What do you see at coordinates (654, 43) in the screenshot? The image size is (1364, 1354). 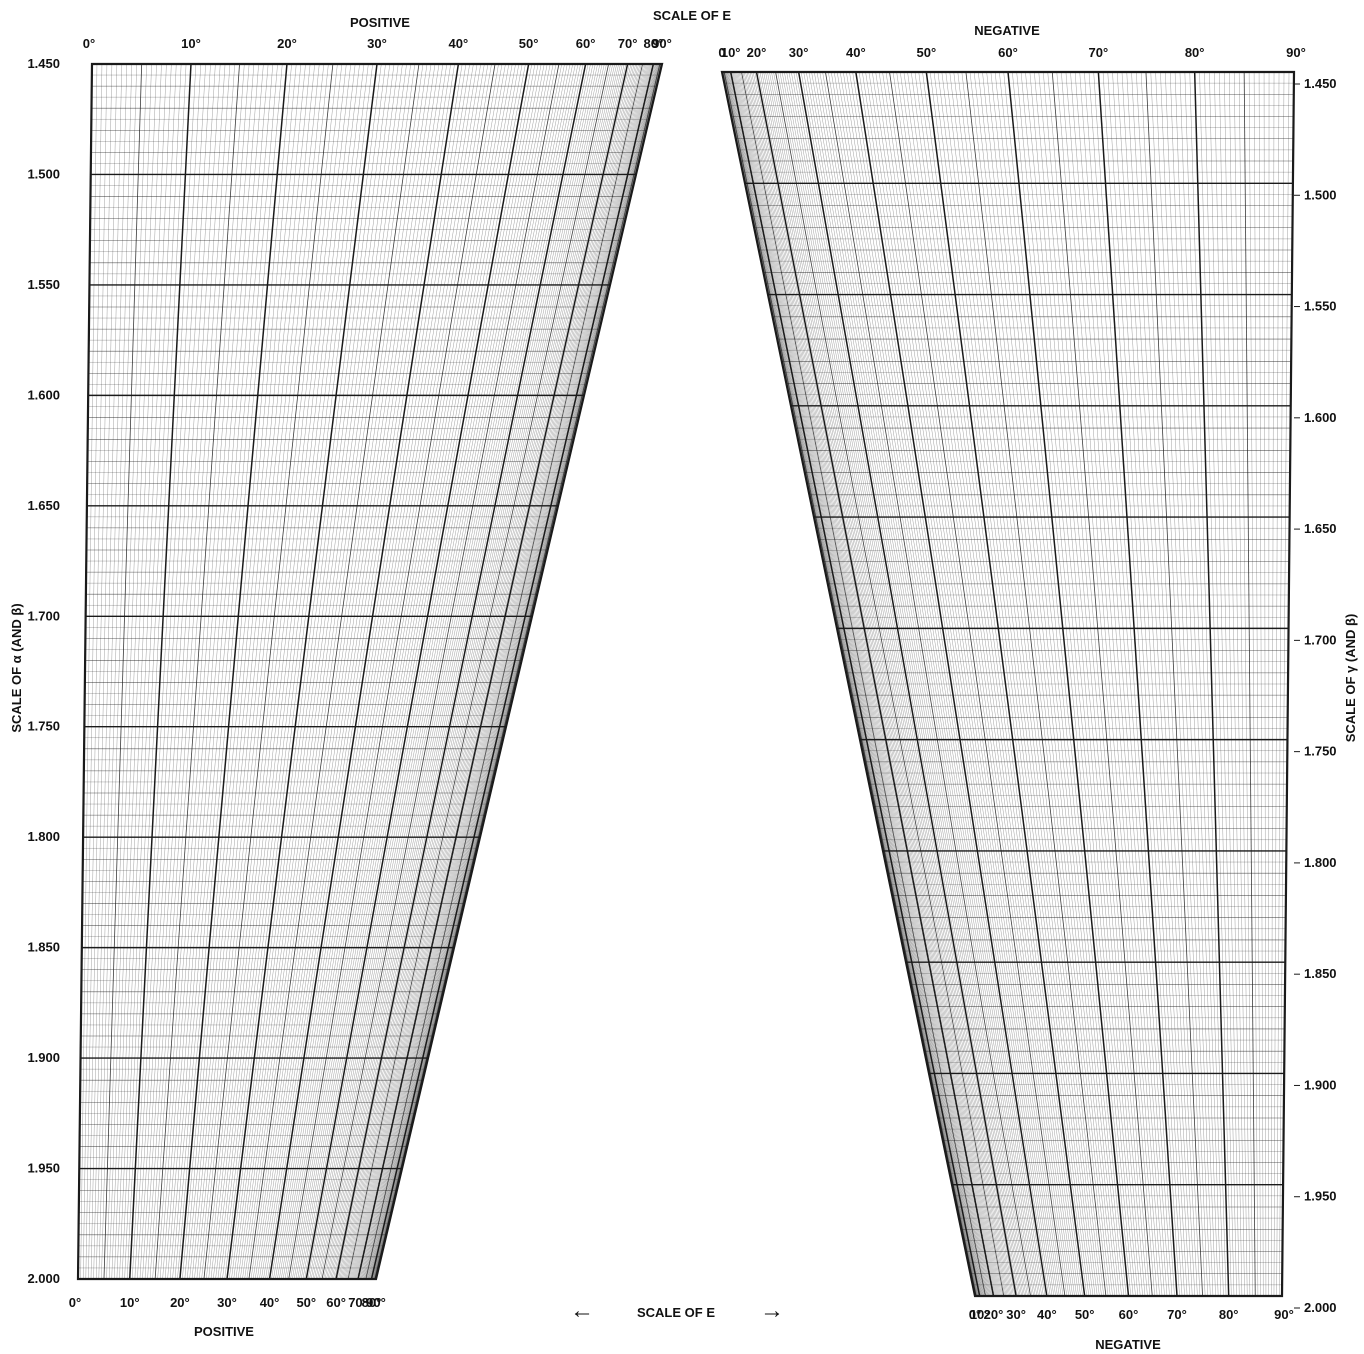 I see `left-top-angle-label: 80°` at bounding box center [654, 43].